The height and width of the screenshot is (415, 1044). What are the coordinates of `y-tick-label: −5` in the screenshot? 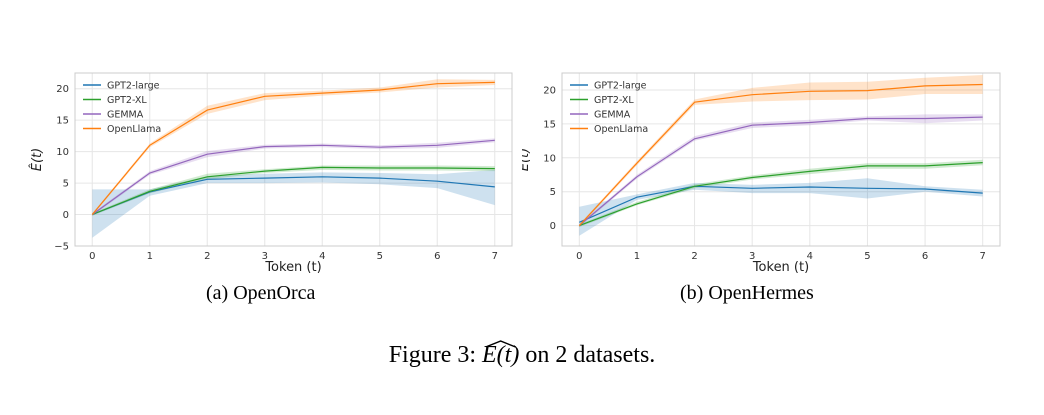 It's located at (61, 247).